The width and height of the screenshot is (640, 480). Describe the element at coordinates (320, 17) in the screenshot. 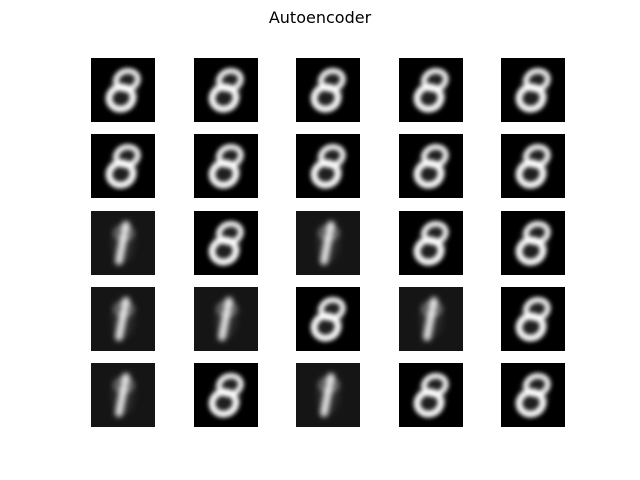

I see `figure-title: Autoencoder` at that location.